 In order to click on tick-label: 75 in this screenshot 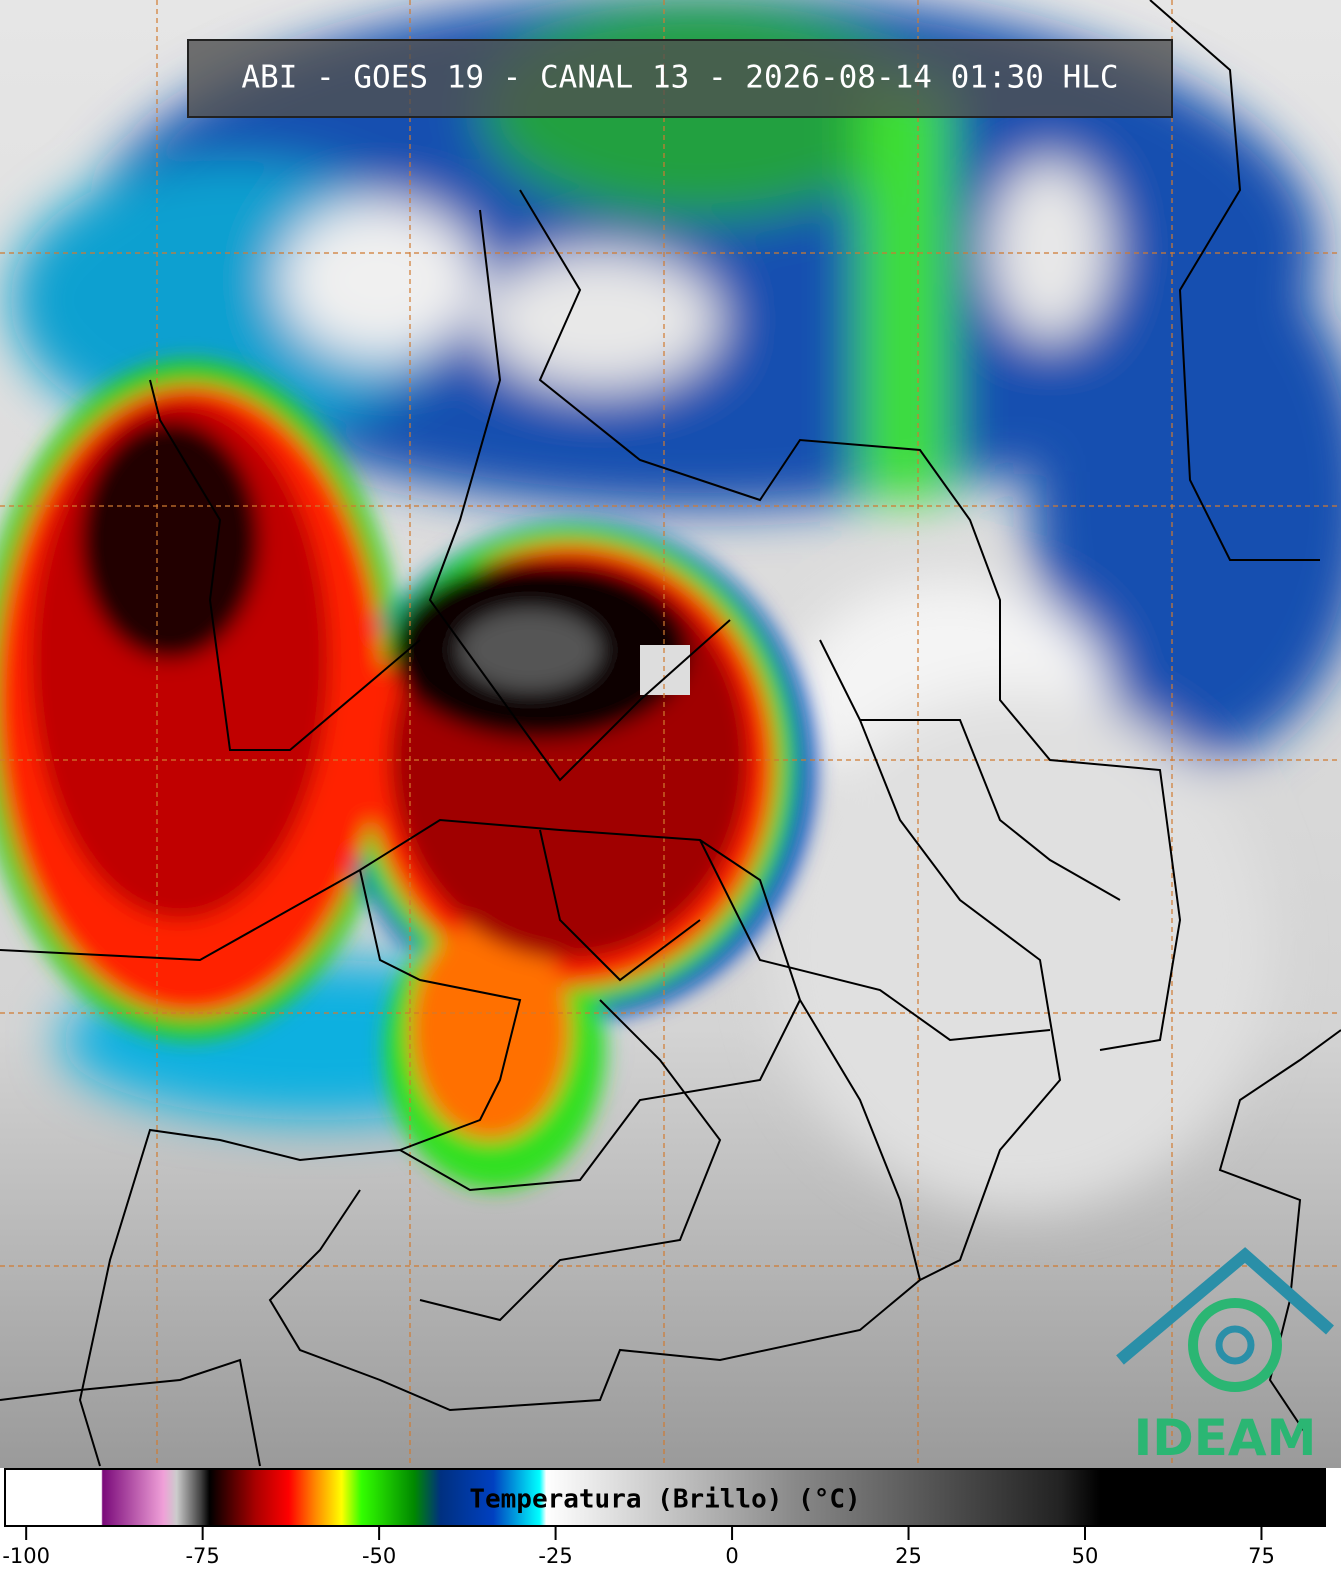, I will do `click(1261, 1556)`.